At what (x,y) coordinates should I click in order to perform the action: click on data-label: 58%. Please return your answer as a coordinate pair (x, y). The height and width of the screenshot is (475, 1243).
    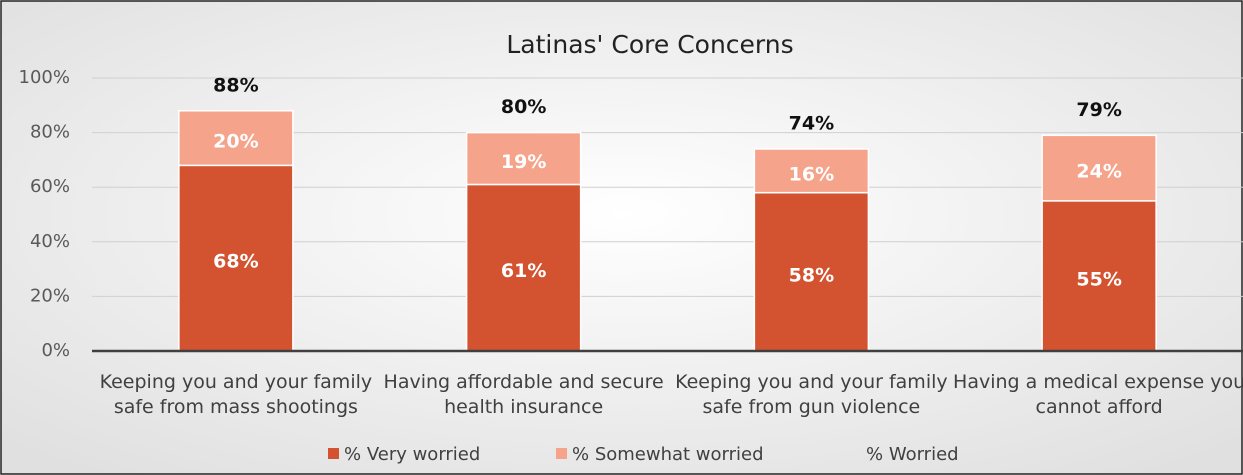
    Looking at the image, I should click on (811, 275).